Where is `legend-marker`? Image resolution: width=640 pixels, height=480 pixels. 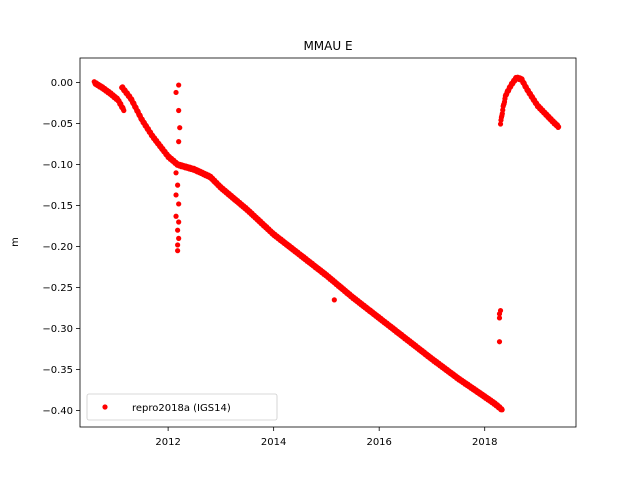
legend-marker is located at coordinates (105, 407).